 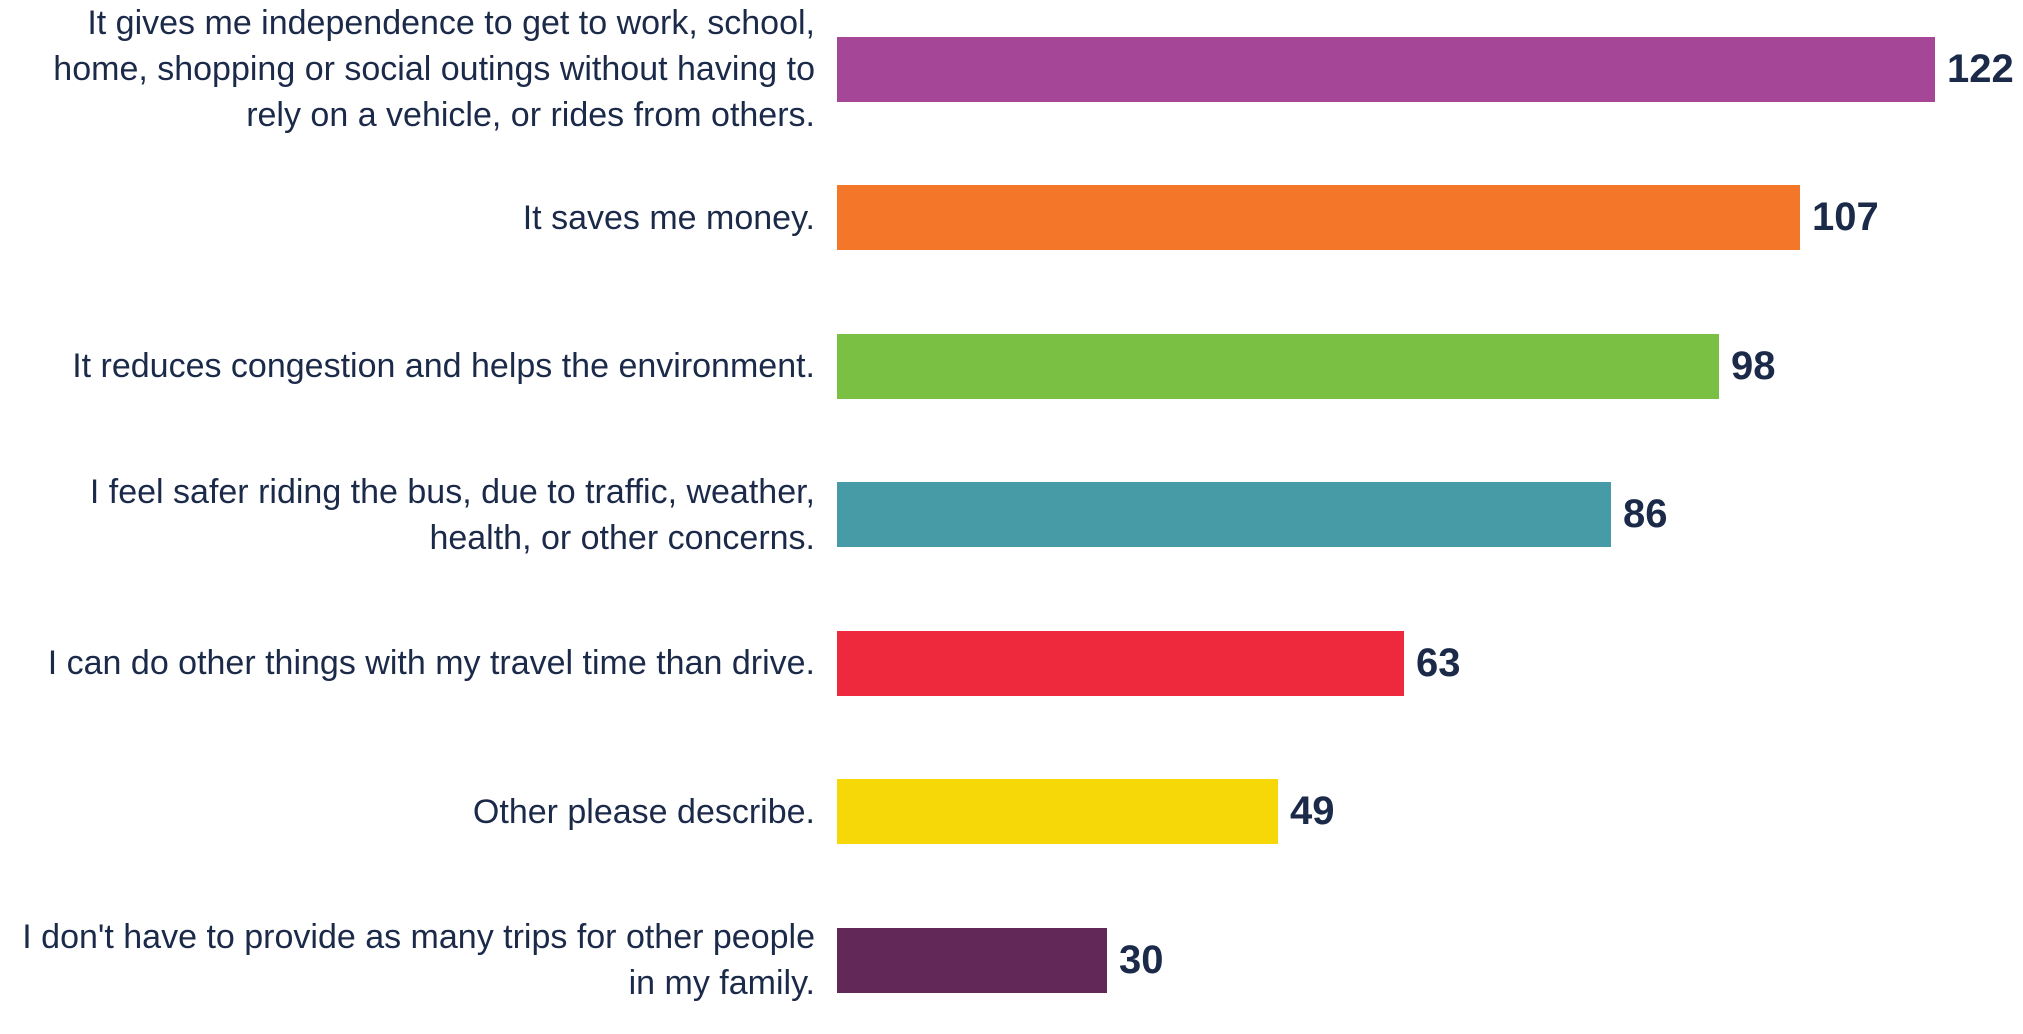 I want to click on value-label: 30, so click(x=1141, y=959).